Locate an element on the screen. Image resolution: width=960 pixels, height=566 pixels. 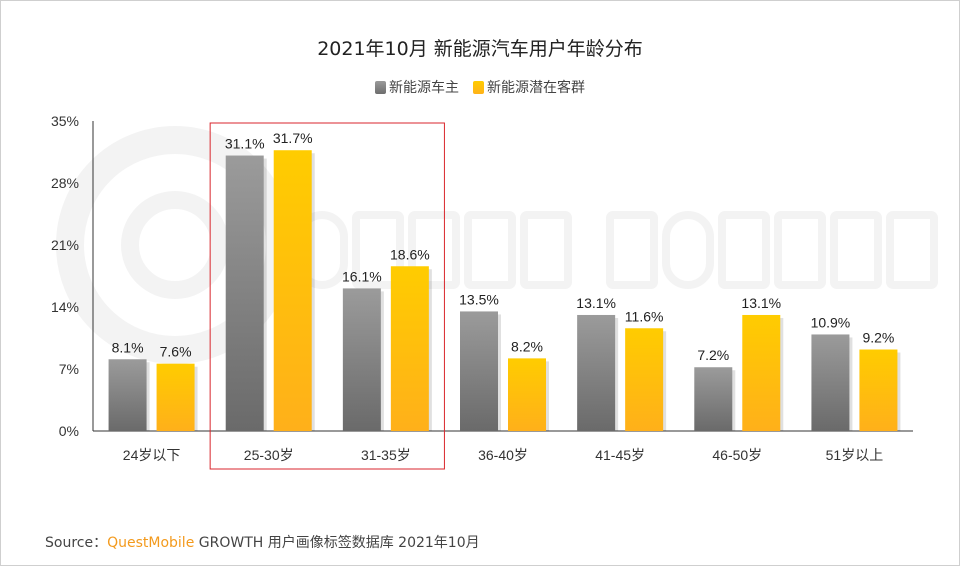
y-tick-label: 7% is located at coordinates (69, 369).